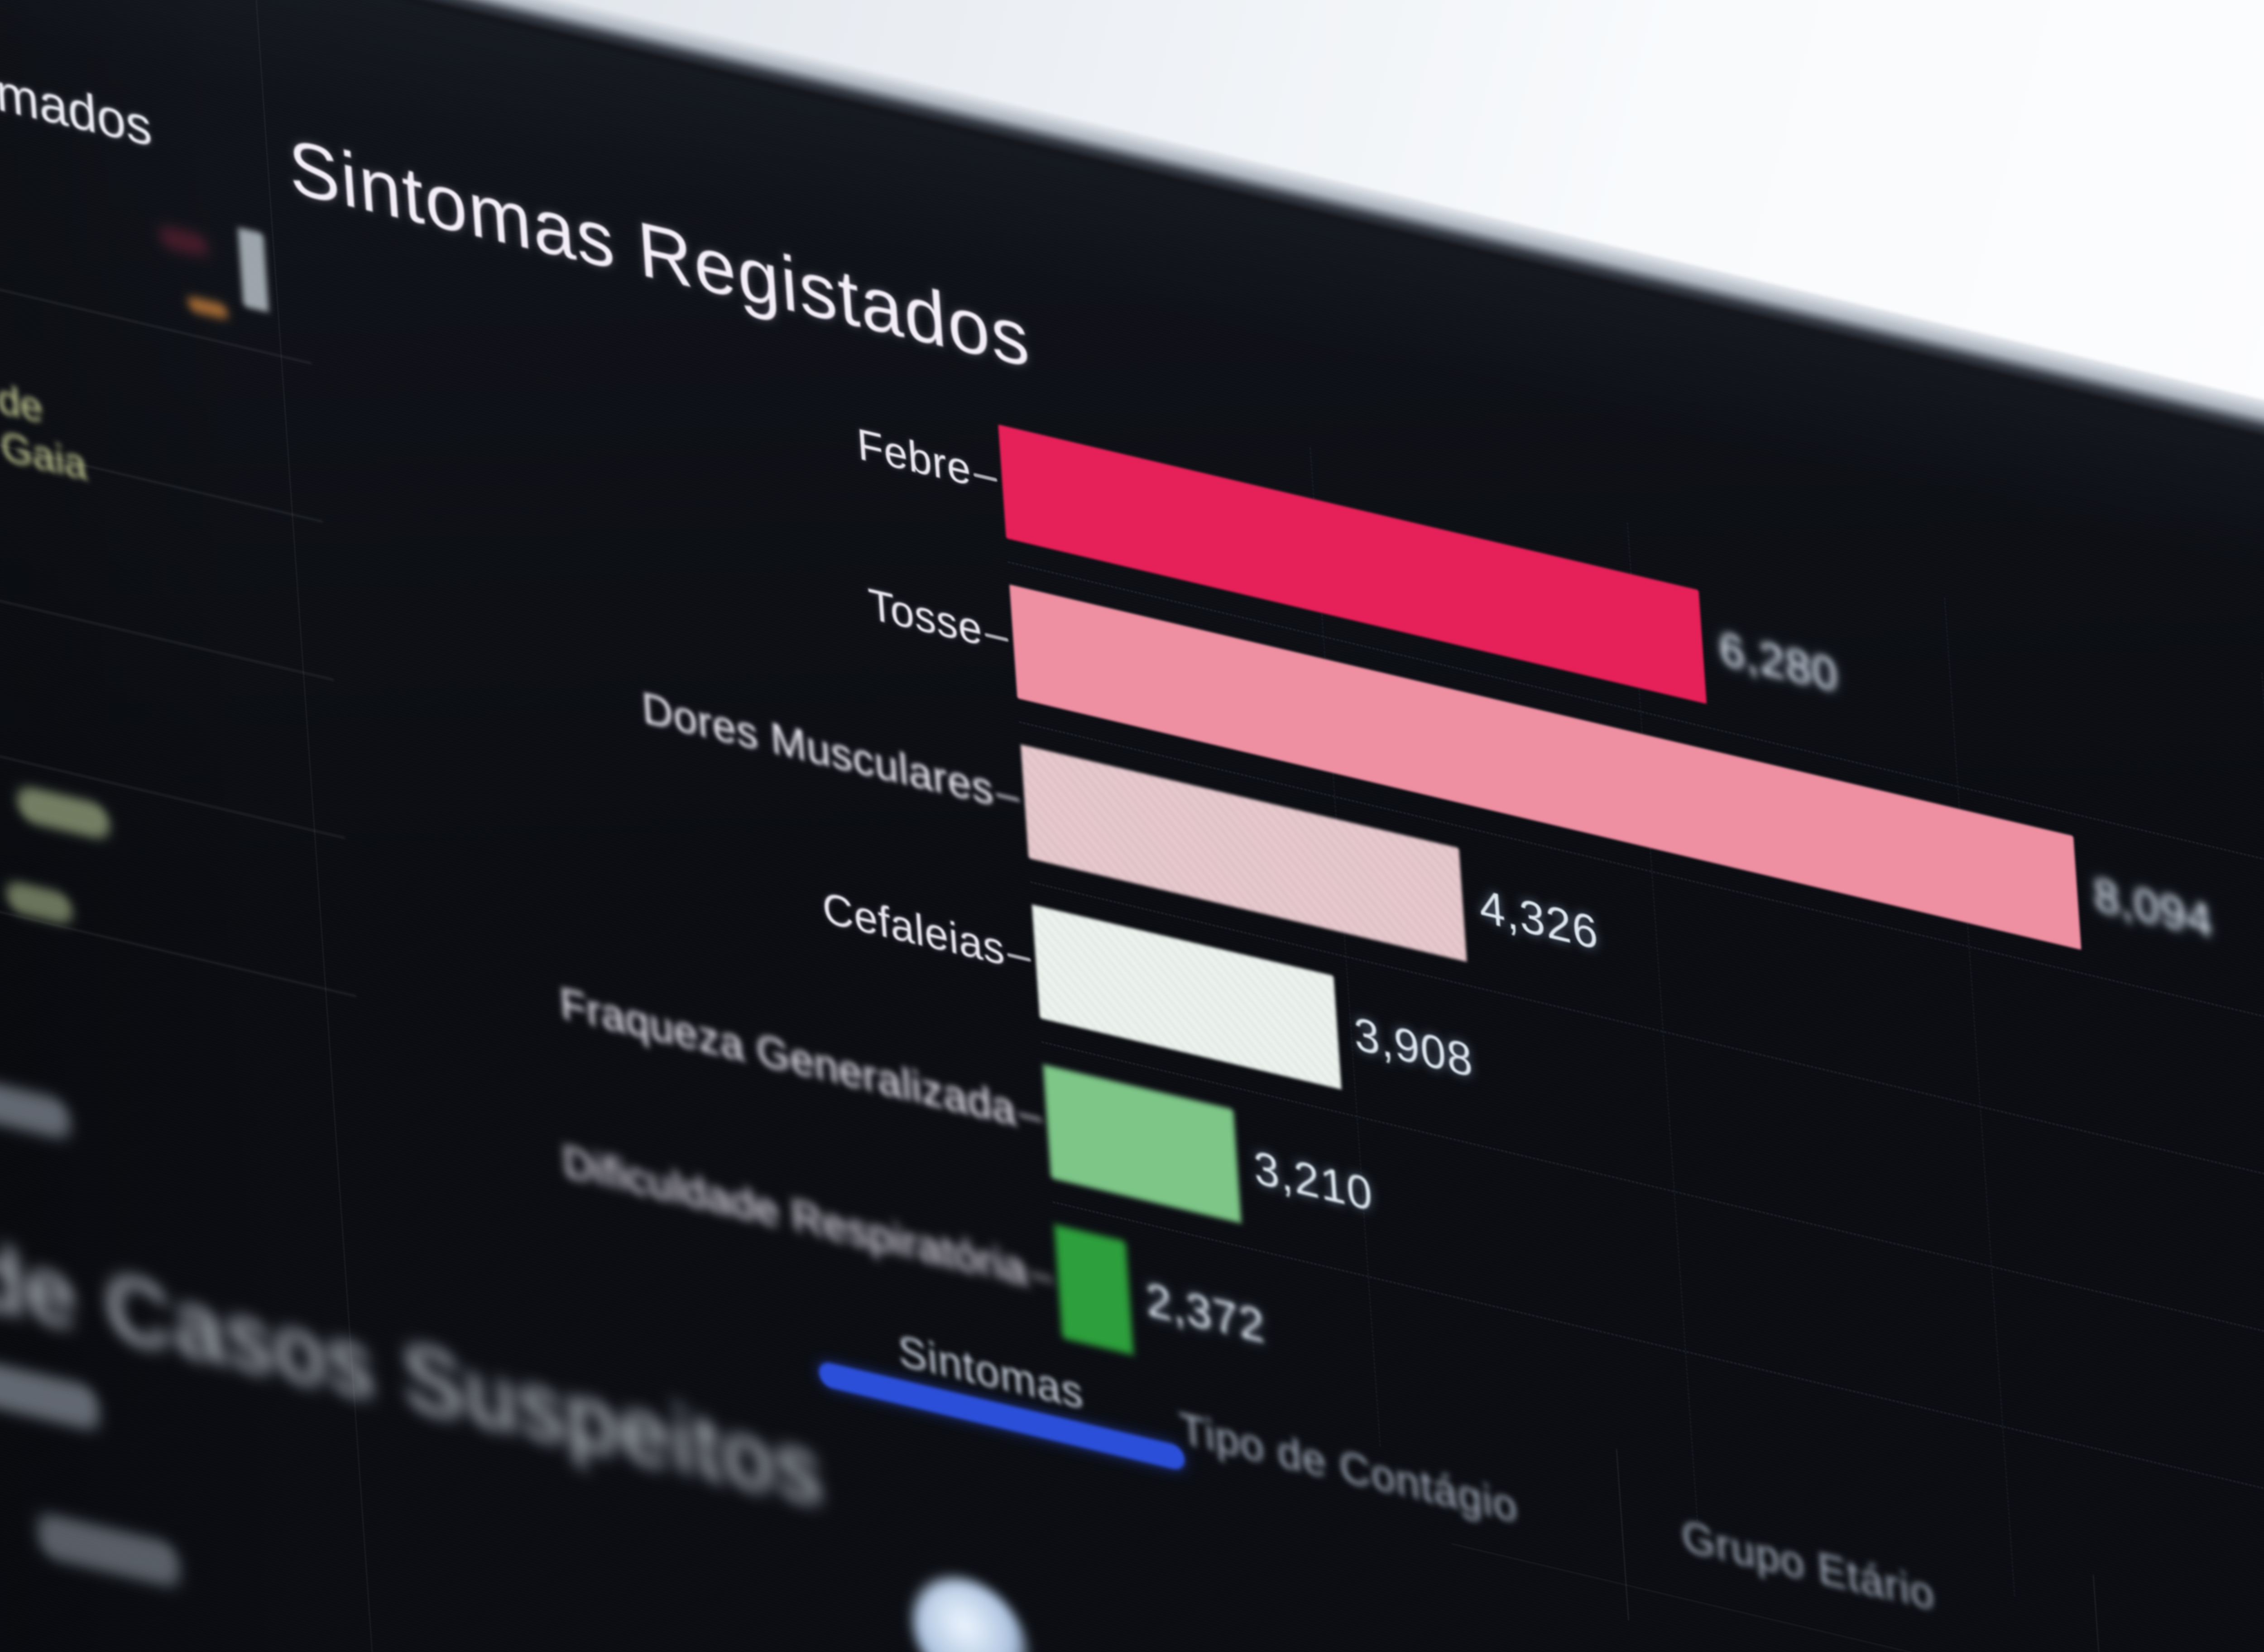  I want to click on bar, so click(1094, 1289).